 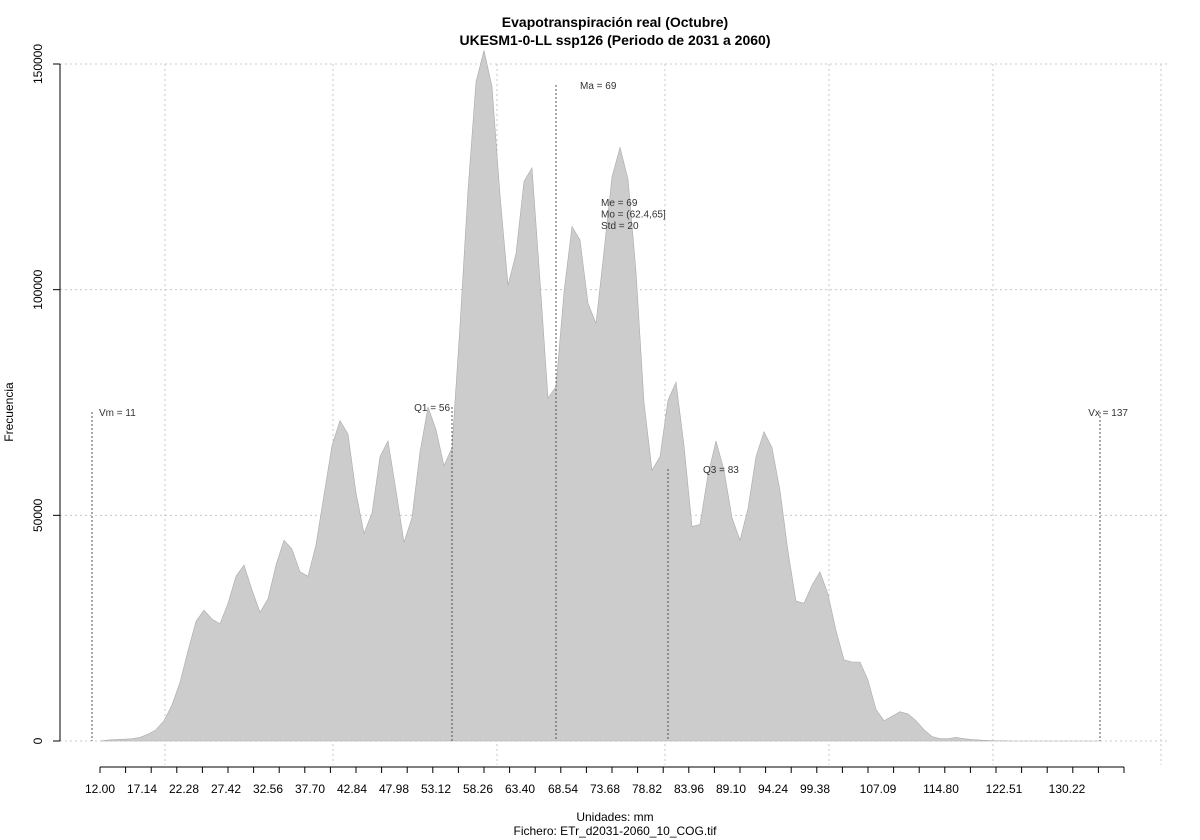 What do you see at coordinates (633, 215) in the screenshot?
I see `stats-label: Mo = (62.4,65]` at bounding box center [633, 215].